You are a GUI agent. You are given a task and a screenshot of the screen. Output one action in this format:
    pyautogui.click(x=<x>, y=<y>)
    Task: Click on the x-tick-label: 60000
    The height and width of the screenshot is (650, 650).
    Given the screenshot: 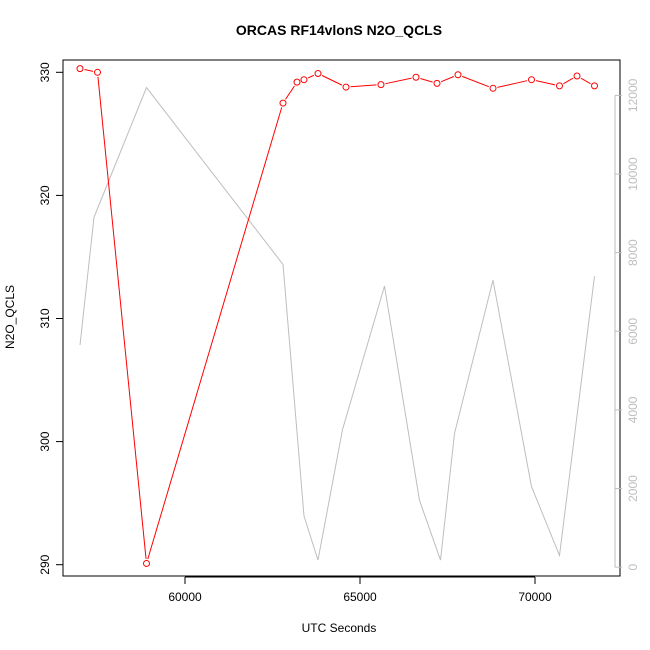 What is the action you would take?
    pyautogui.click(x=185, y=597)
    